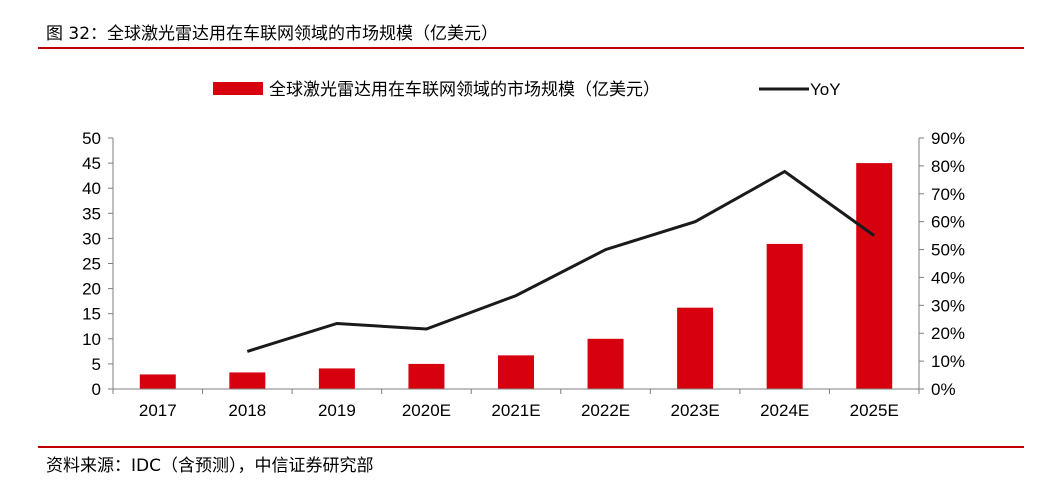  Describe the element at coordinates (874, 410) in the screenshot. I see `x-tick-label: 2025E` at that location.